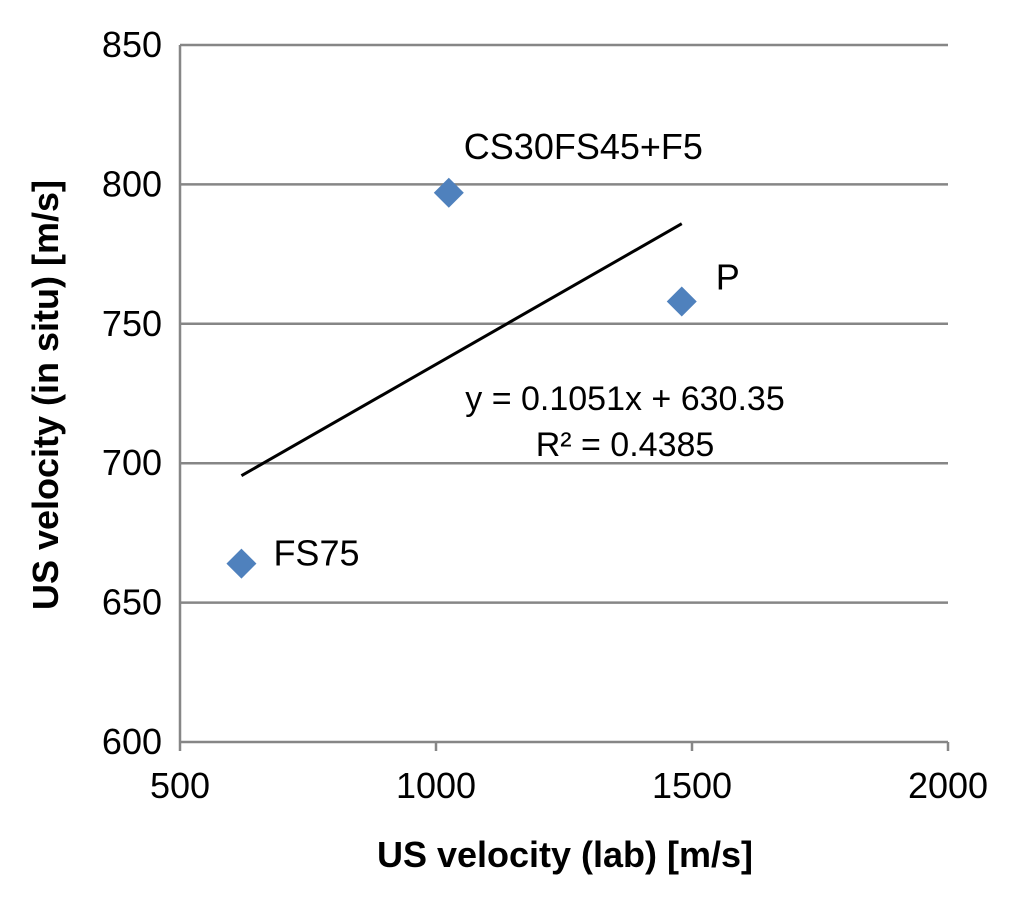 The height and width of the screenshot is (919, 1024). I want to click on data-point-fs75, so click(241, 563).